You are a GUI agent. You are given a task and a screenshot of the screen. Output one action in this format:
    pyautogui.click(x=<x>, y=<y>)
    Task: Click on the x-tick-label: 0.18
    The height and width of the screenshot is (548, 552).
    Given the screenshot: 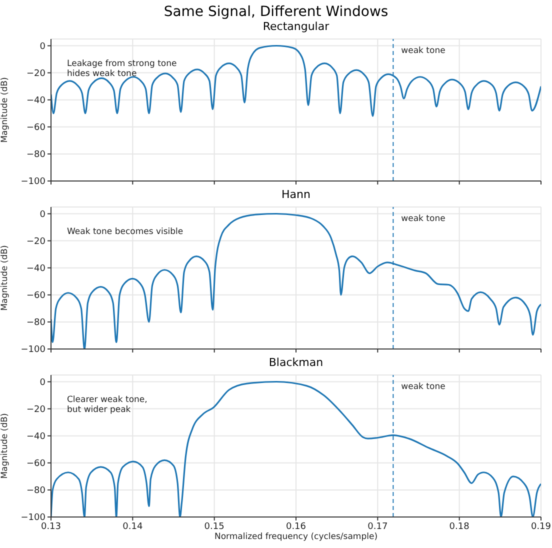 What is the action you would take?
    pyautogui.click(x=459, y=527)
    